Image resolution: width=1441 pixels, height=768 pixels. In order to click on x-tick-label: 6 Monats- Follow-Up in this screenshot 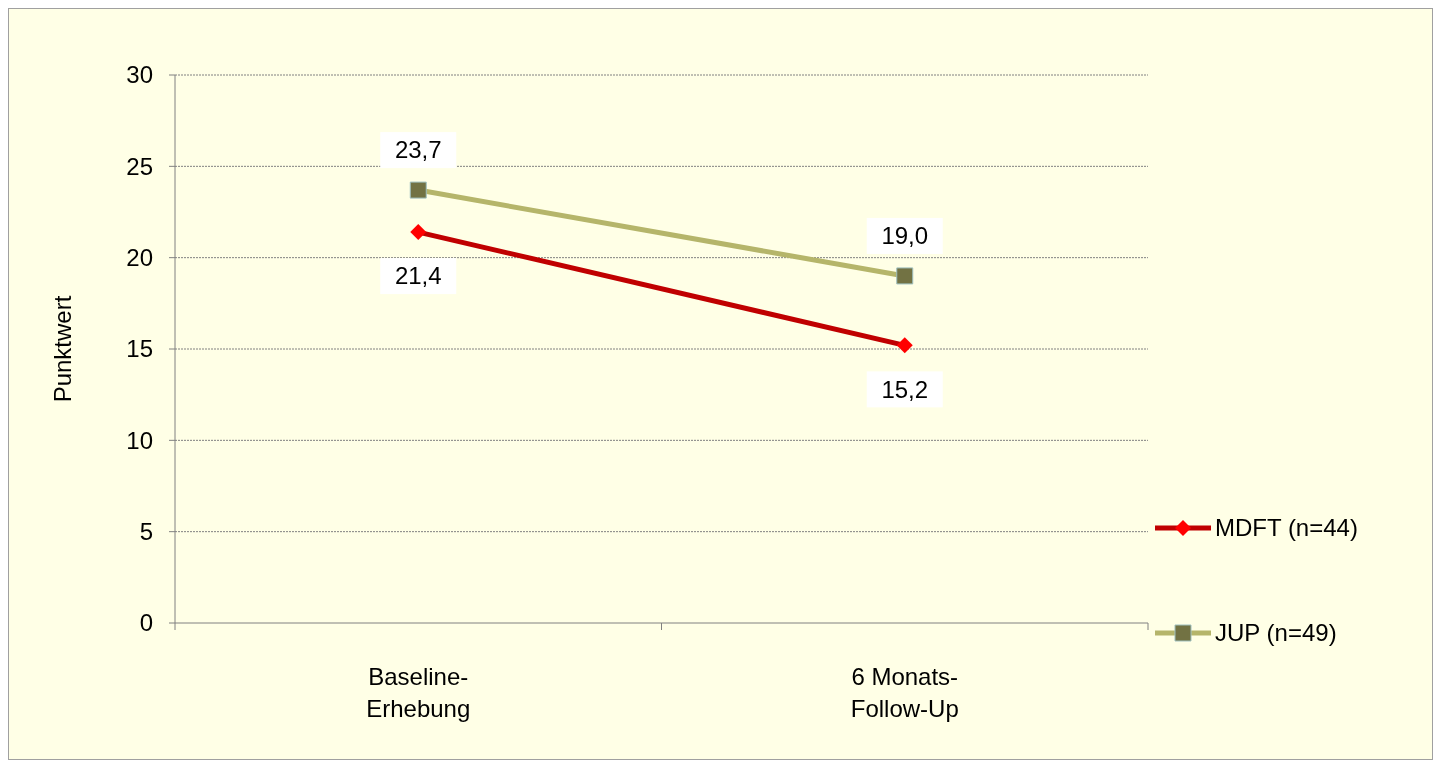, I will do `click(904, 692)`.